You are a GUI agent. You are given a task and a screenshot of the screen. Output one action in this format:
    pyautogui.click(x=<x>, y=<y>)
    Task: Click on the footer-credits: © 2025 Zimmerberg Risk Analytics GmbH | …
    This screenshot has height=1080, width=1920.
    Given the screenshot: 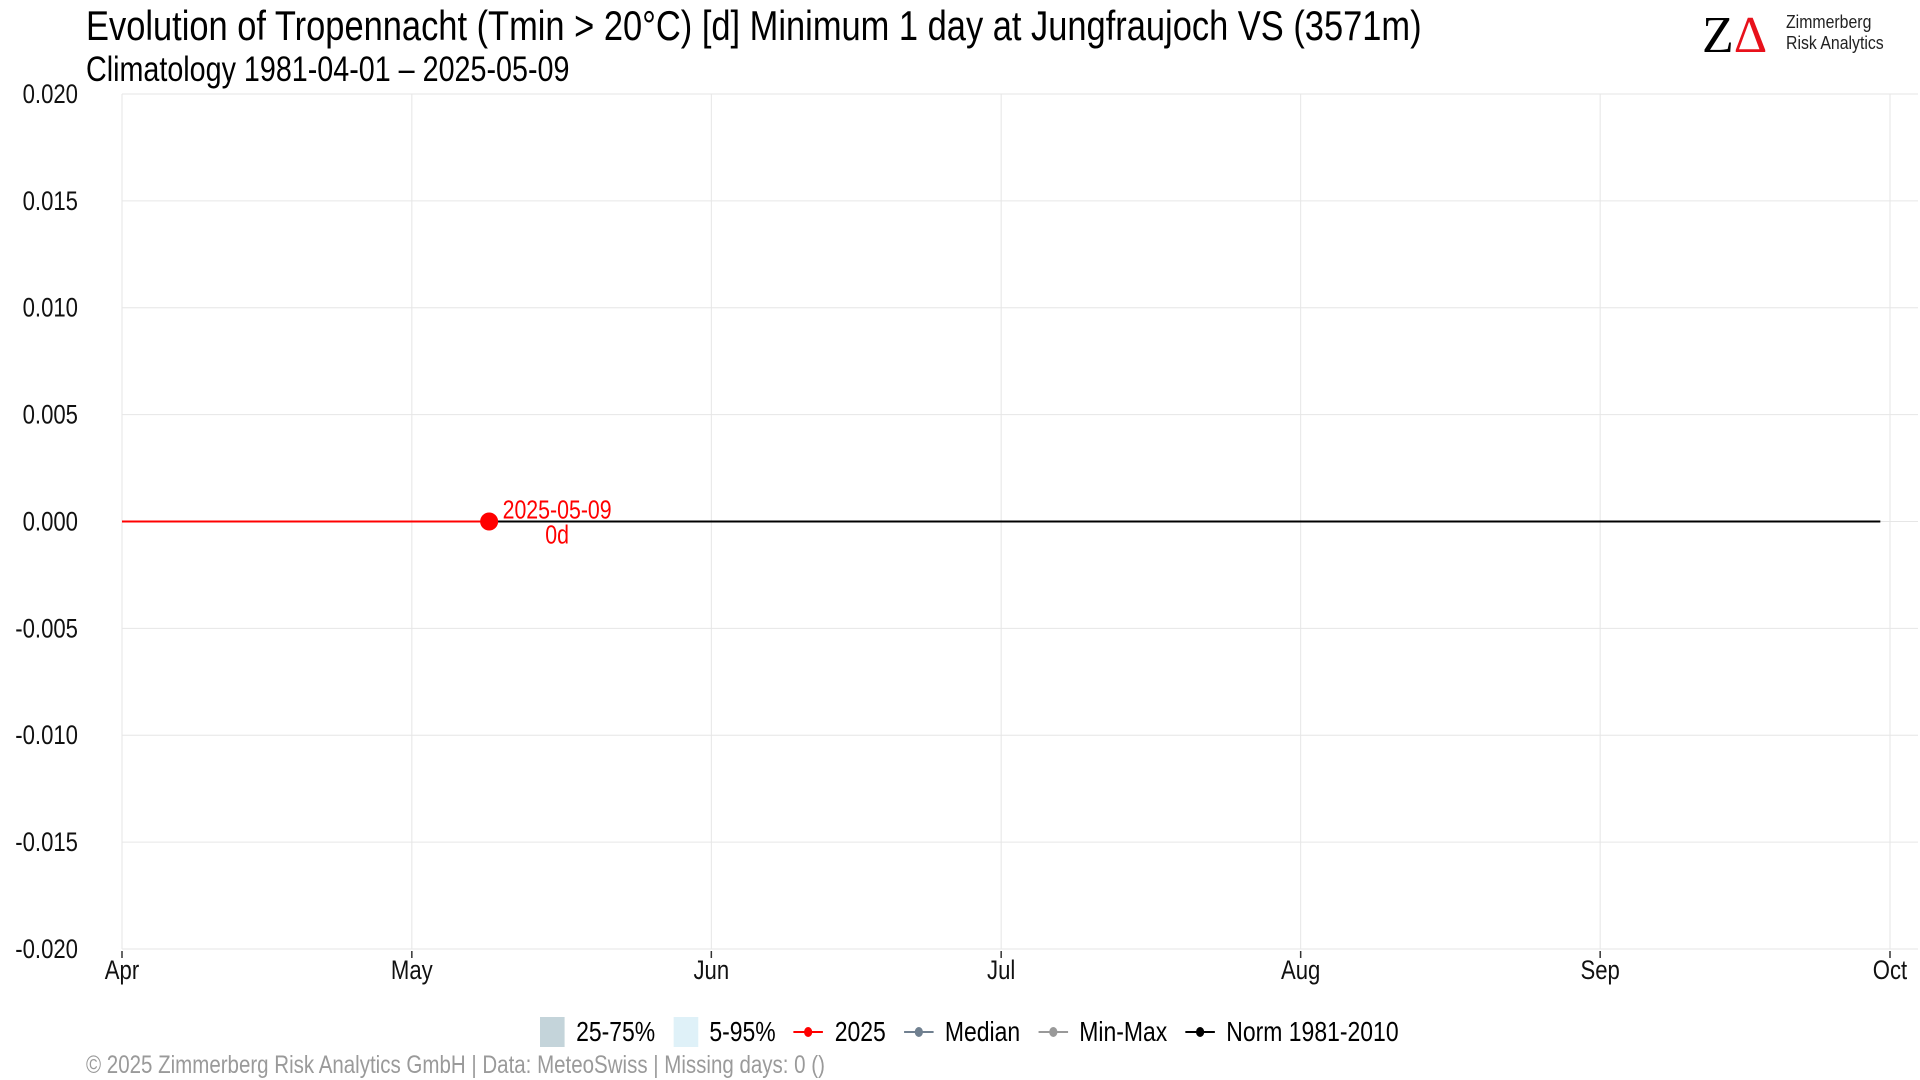 What is the action you would take?
    pyautogui.click(x=455, y=1065)
    